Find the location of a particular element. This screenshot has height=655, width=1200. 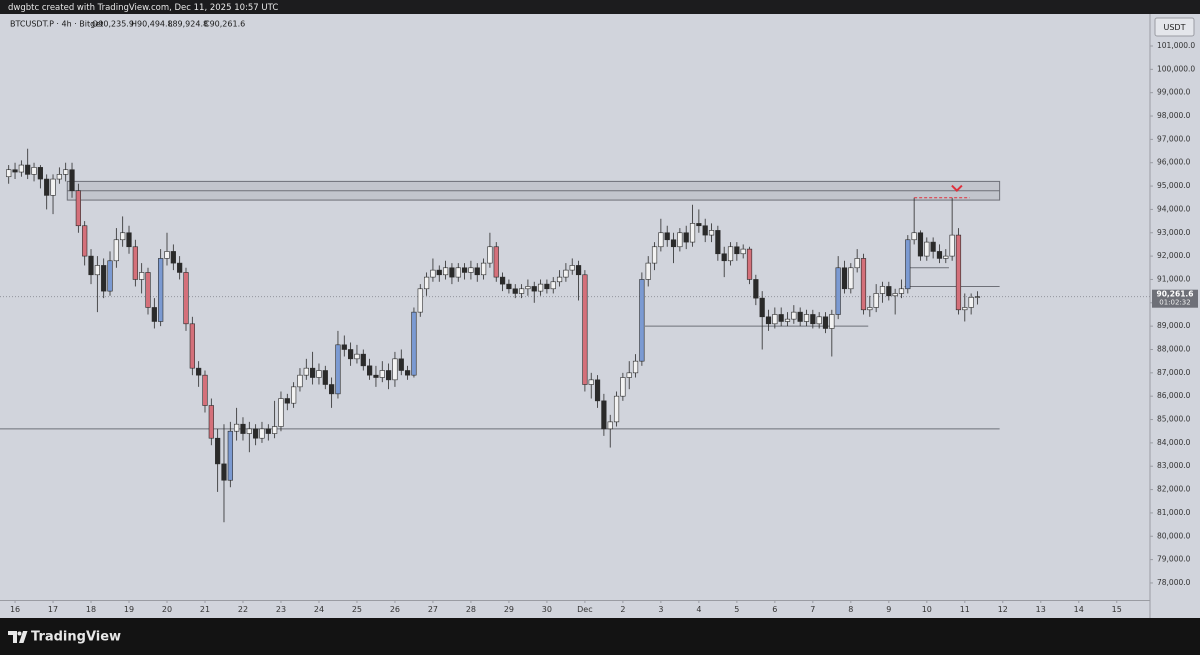

x-tick-label: Dec is located at coordinates (584, 609).